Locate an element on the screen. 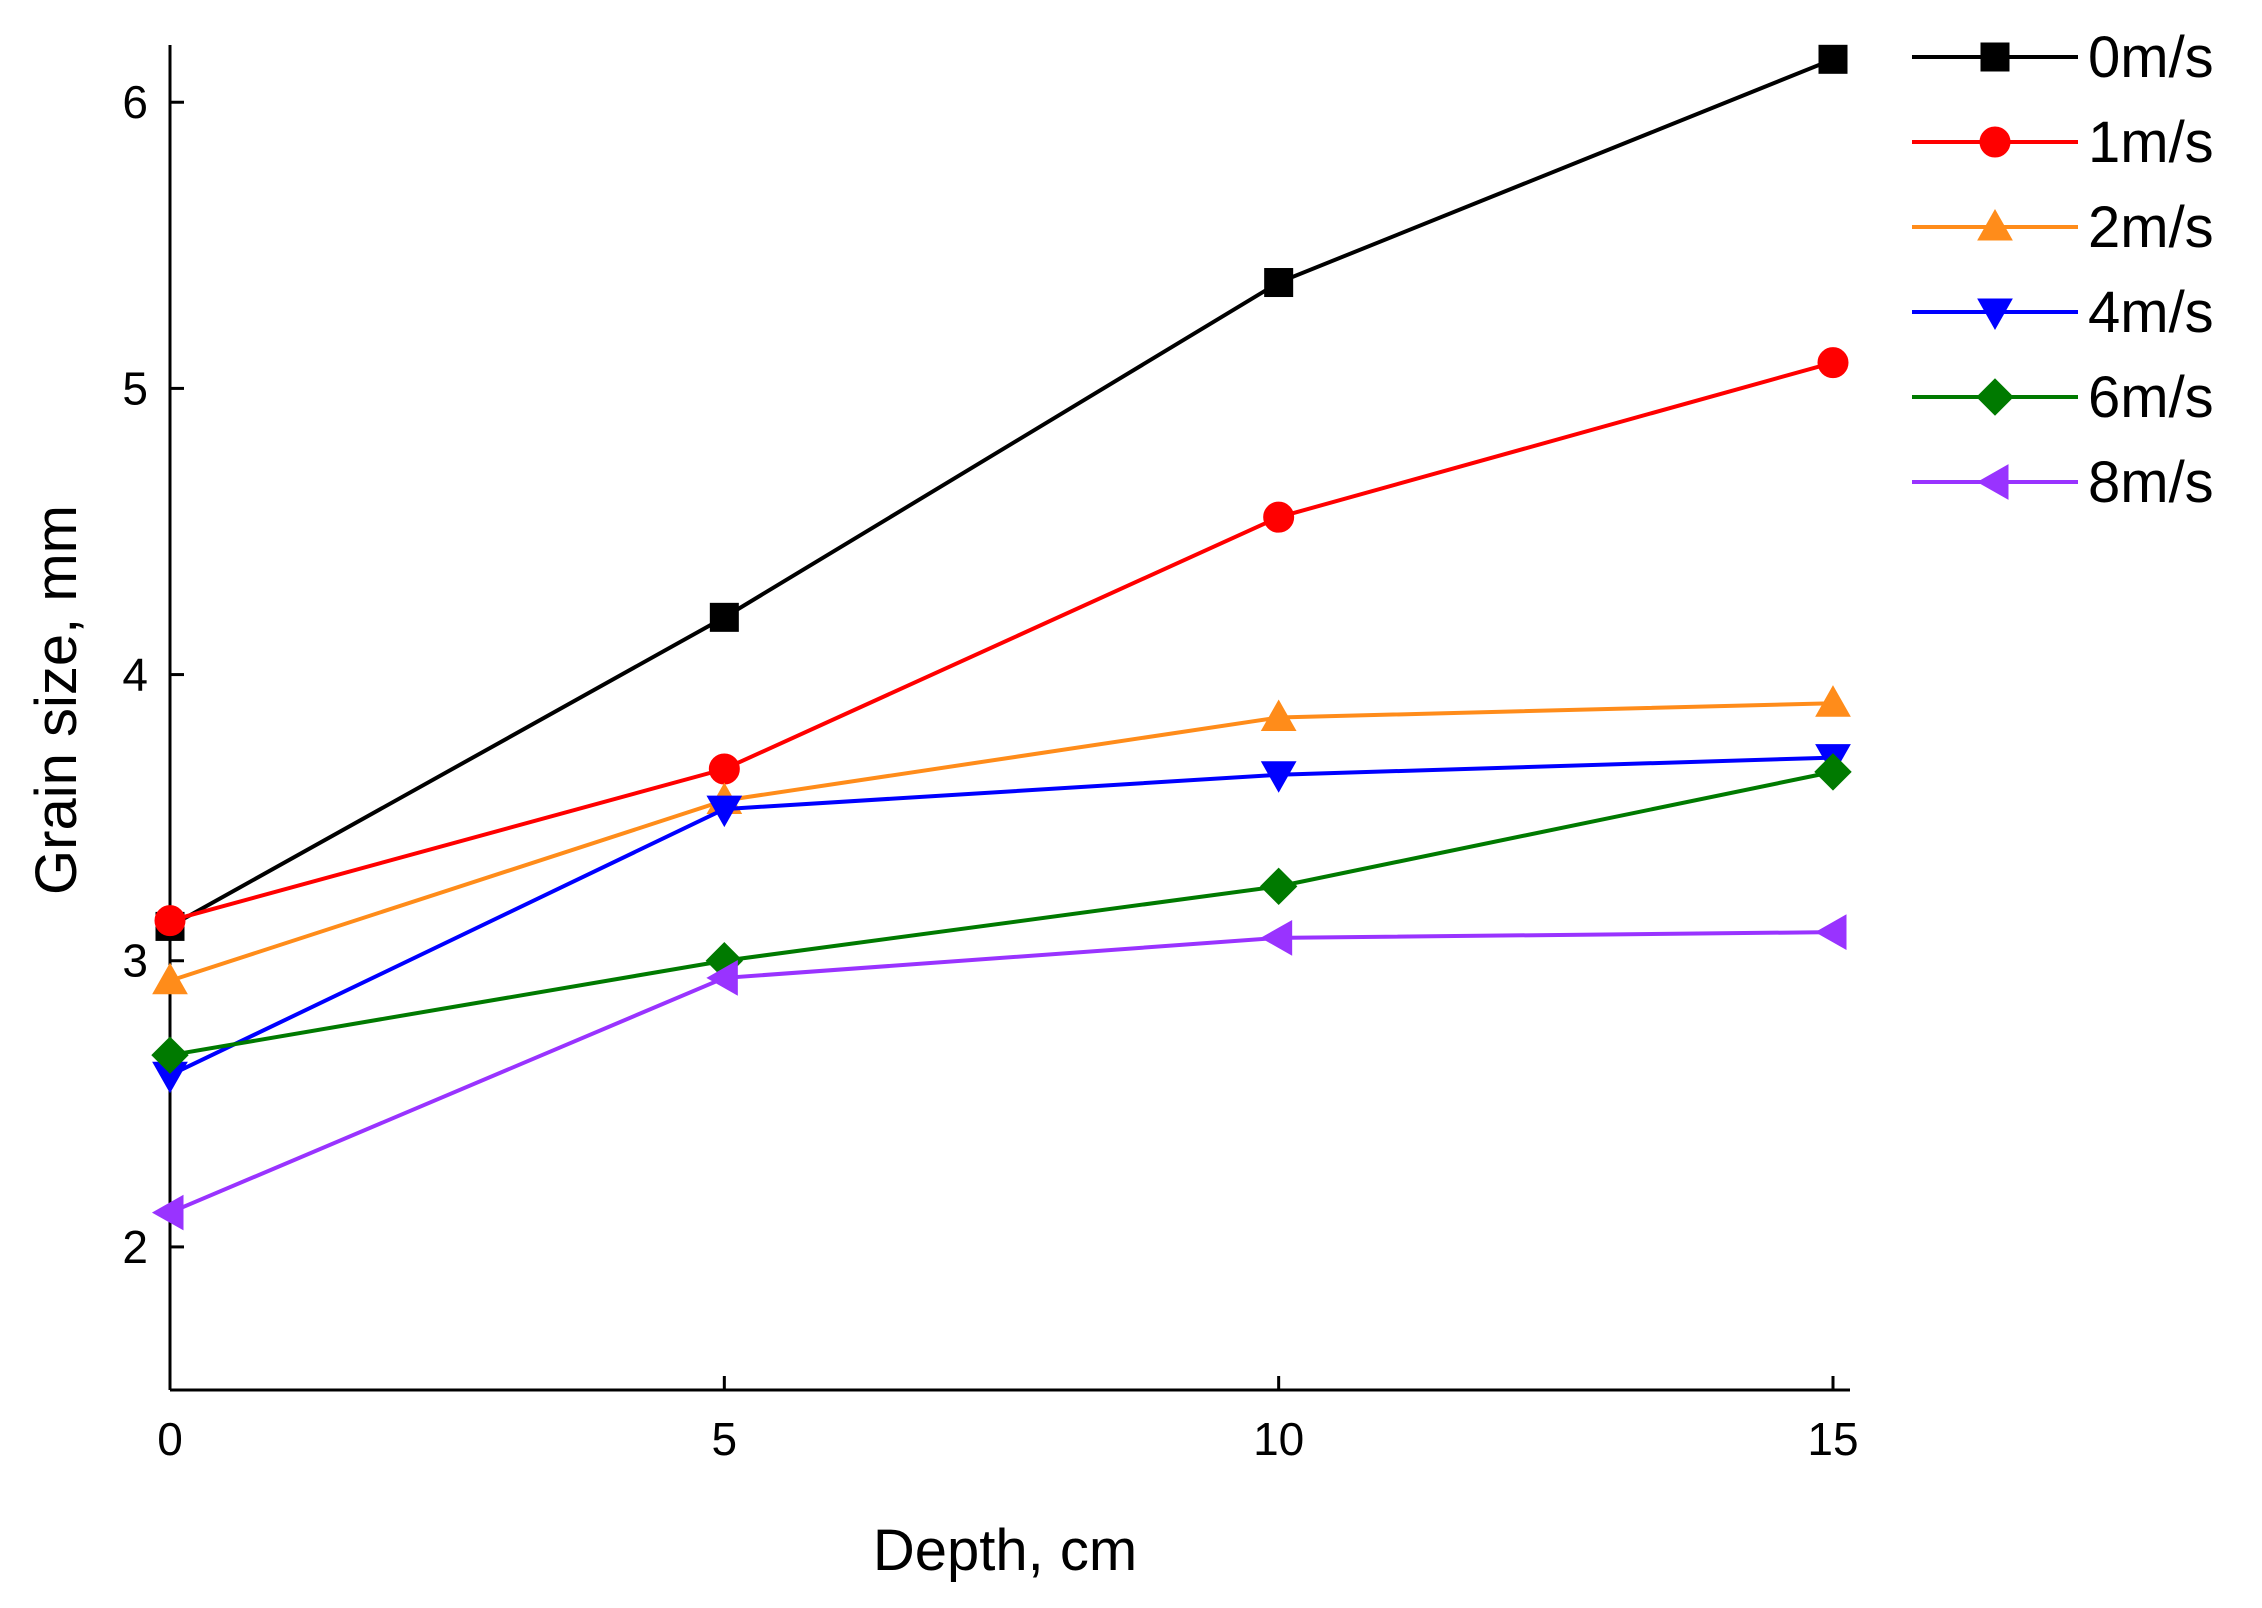  y-axis-title: Grain size, mm is located at coordinates (56, 700).